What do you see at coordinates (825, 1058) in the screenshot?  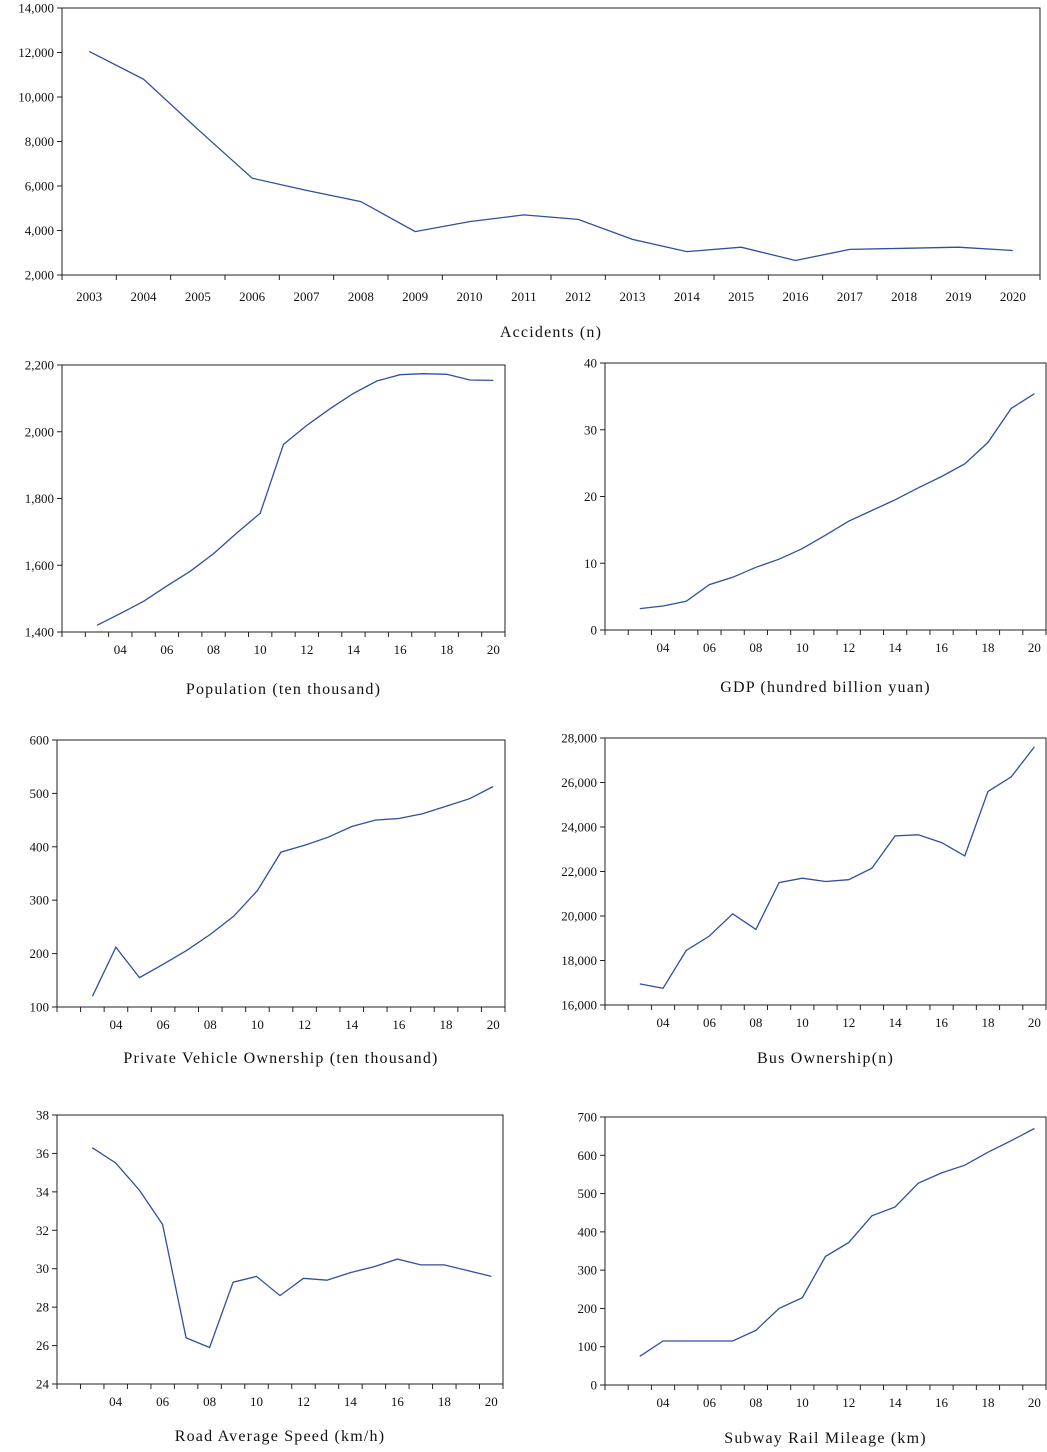 I see `x-axis-title: Bus Ownership(n)` at bounding box center [825, 1058].